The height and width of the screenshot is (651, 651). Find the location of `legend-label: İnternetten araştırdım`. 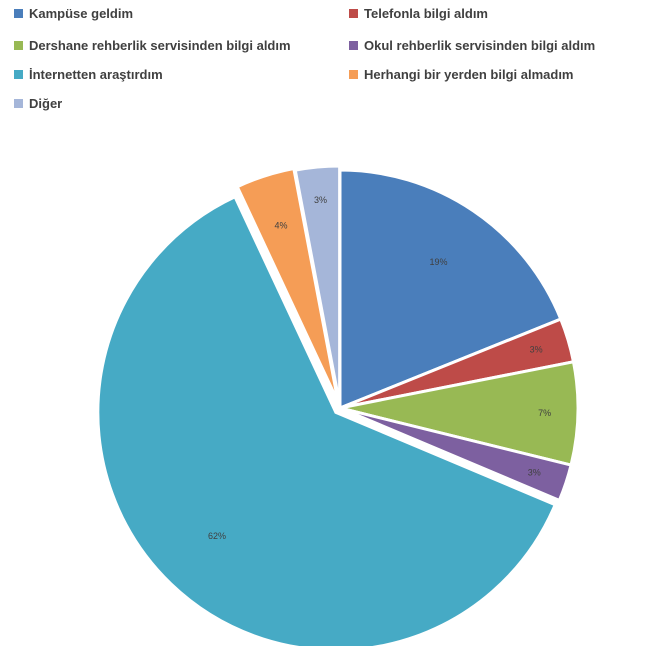

legend-label: İnternetten araştırdım is located at coordinates (96, 74).